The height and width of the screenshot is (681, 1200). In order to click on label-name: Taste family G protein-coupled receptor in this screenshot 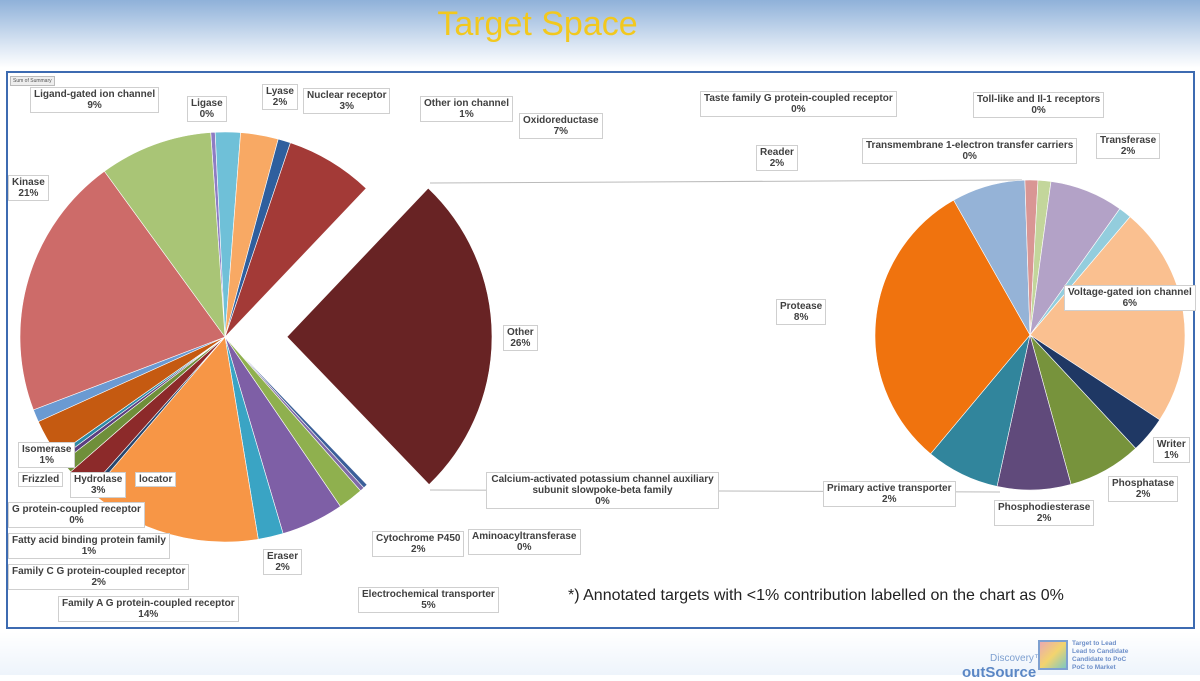, I will do `click(798, 98)`.